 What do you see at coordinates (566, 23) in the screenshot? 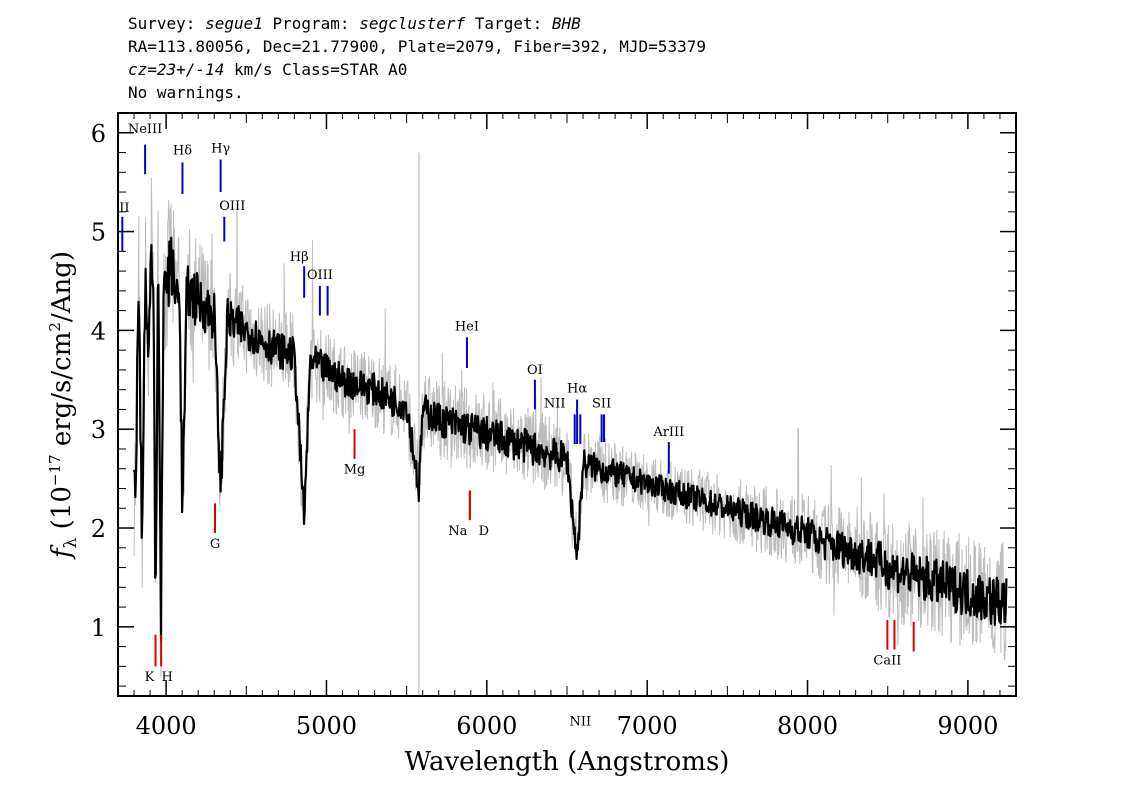
I see `target-value: BHB` at bounding box center [566, 23].